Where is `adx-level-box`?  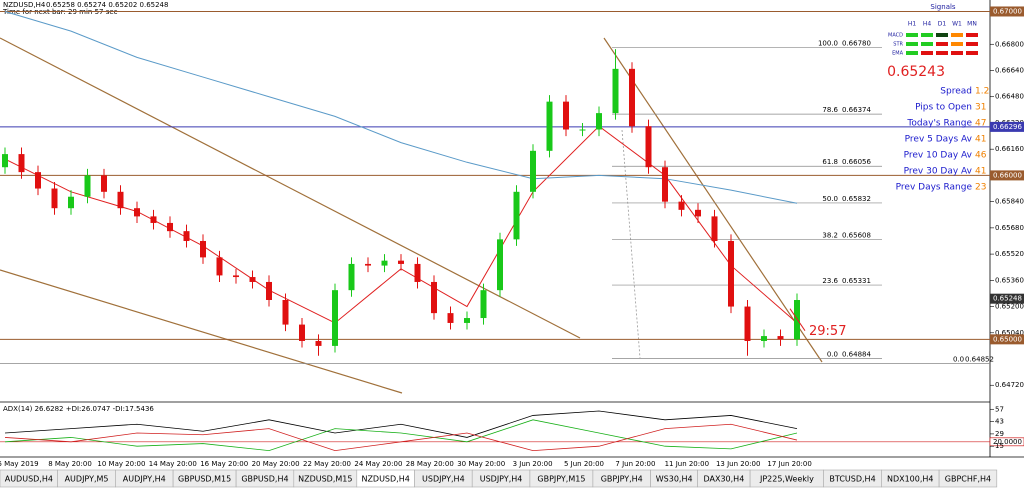 adx-level-box is located at coordinates (1006, 442).